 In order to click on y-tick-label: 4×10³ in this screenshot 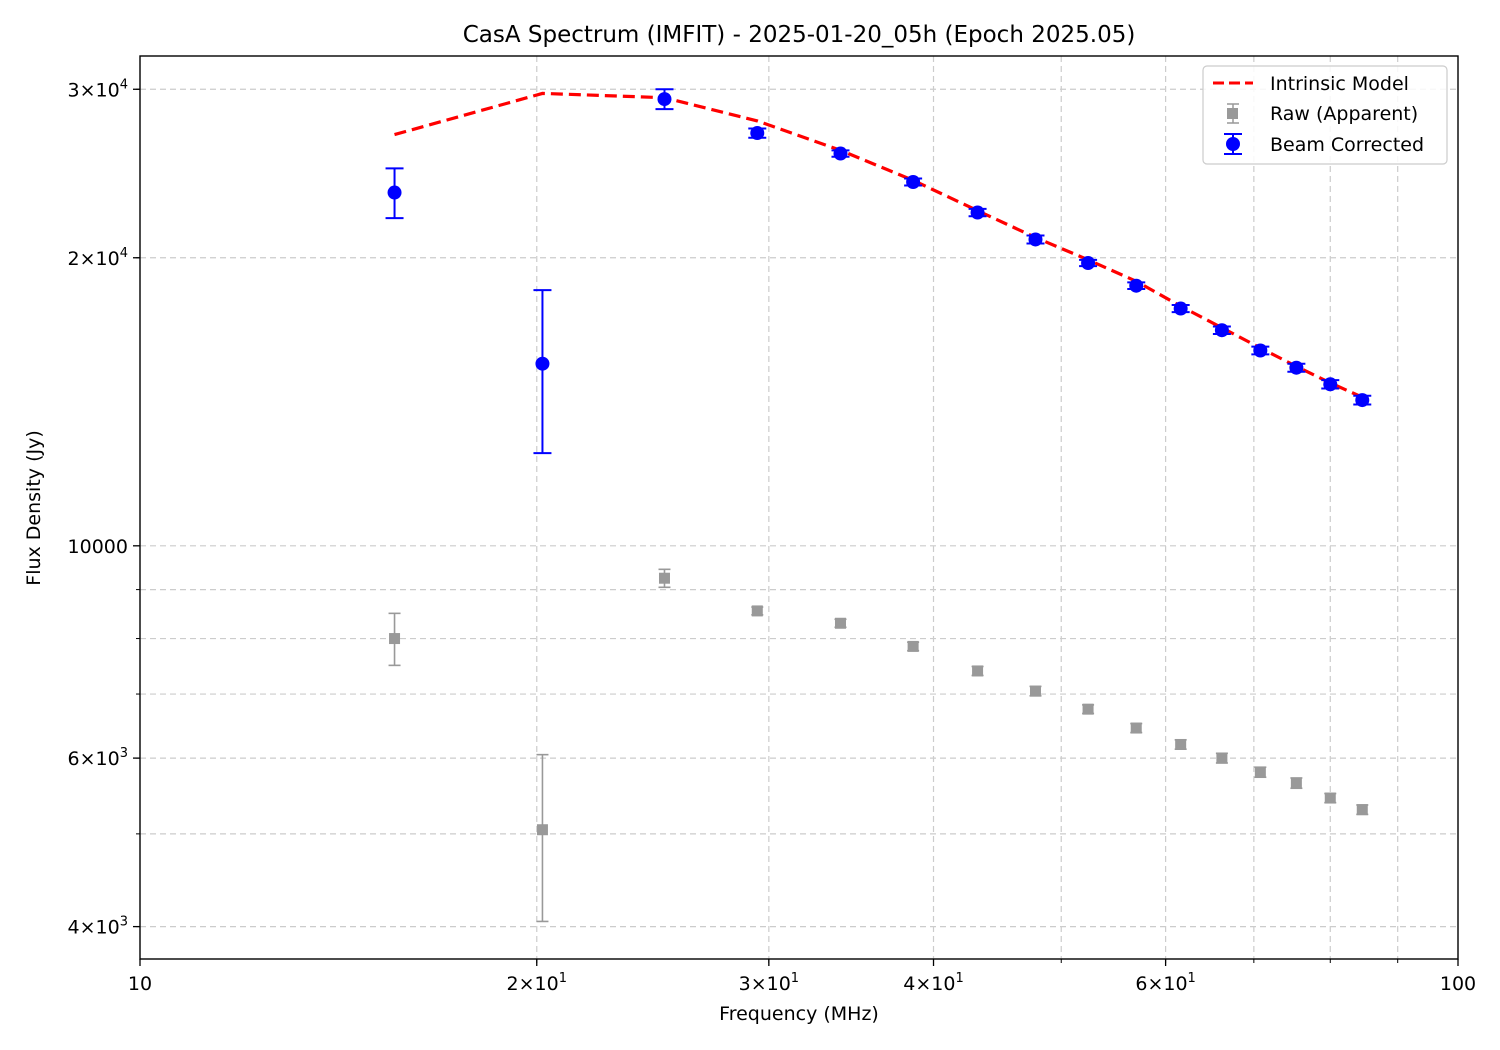, I will do `click(98, 927)`.